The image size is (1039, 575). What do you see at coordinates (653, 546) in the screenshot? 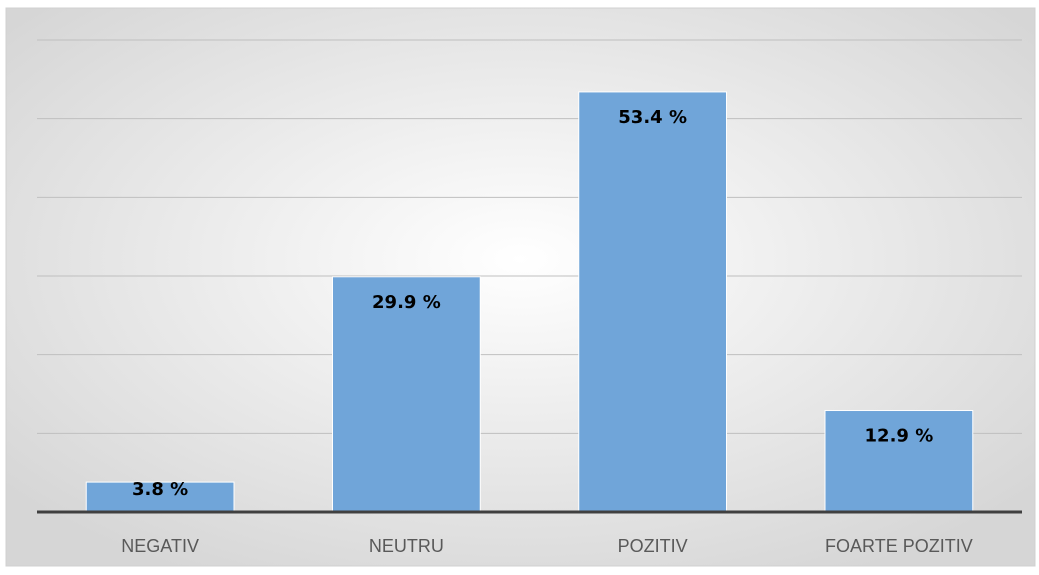
I see `x-tick-label: POZITIV` at bounding box center [653, 546].